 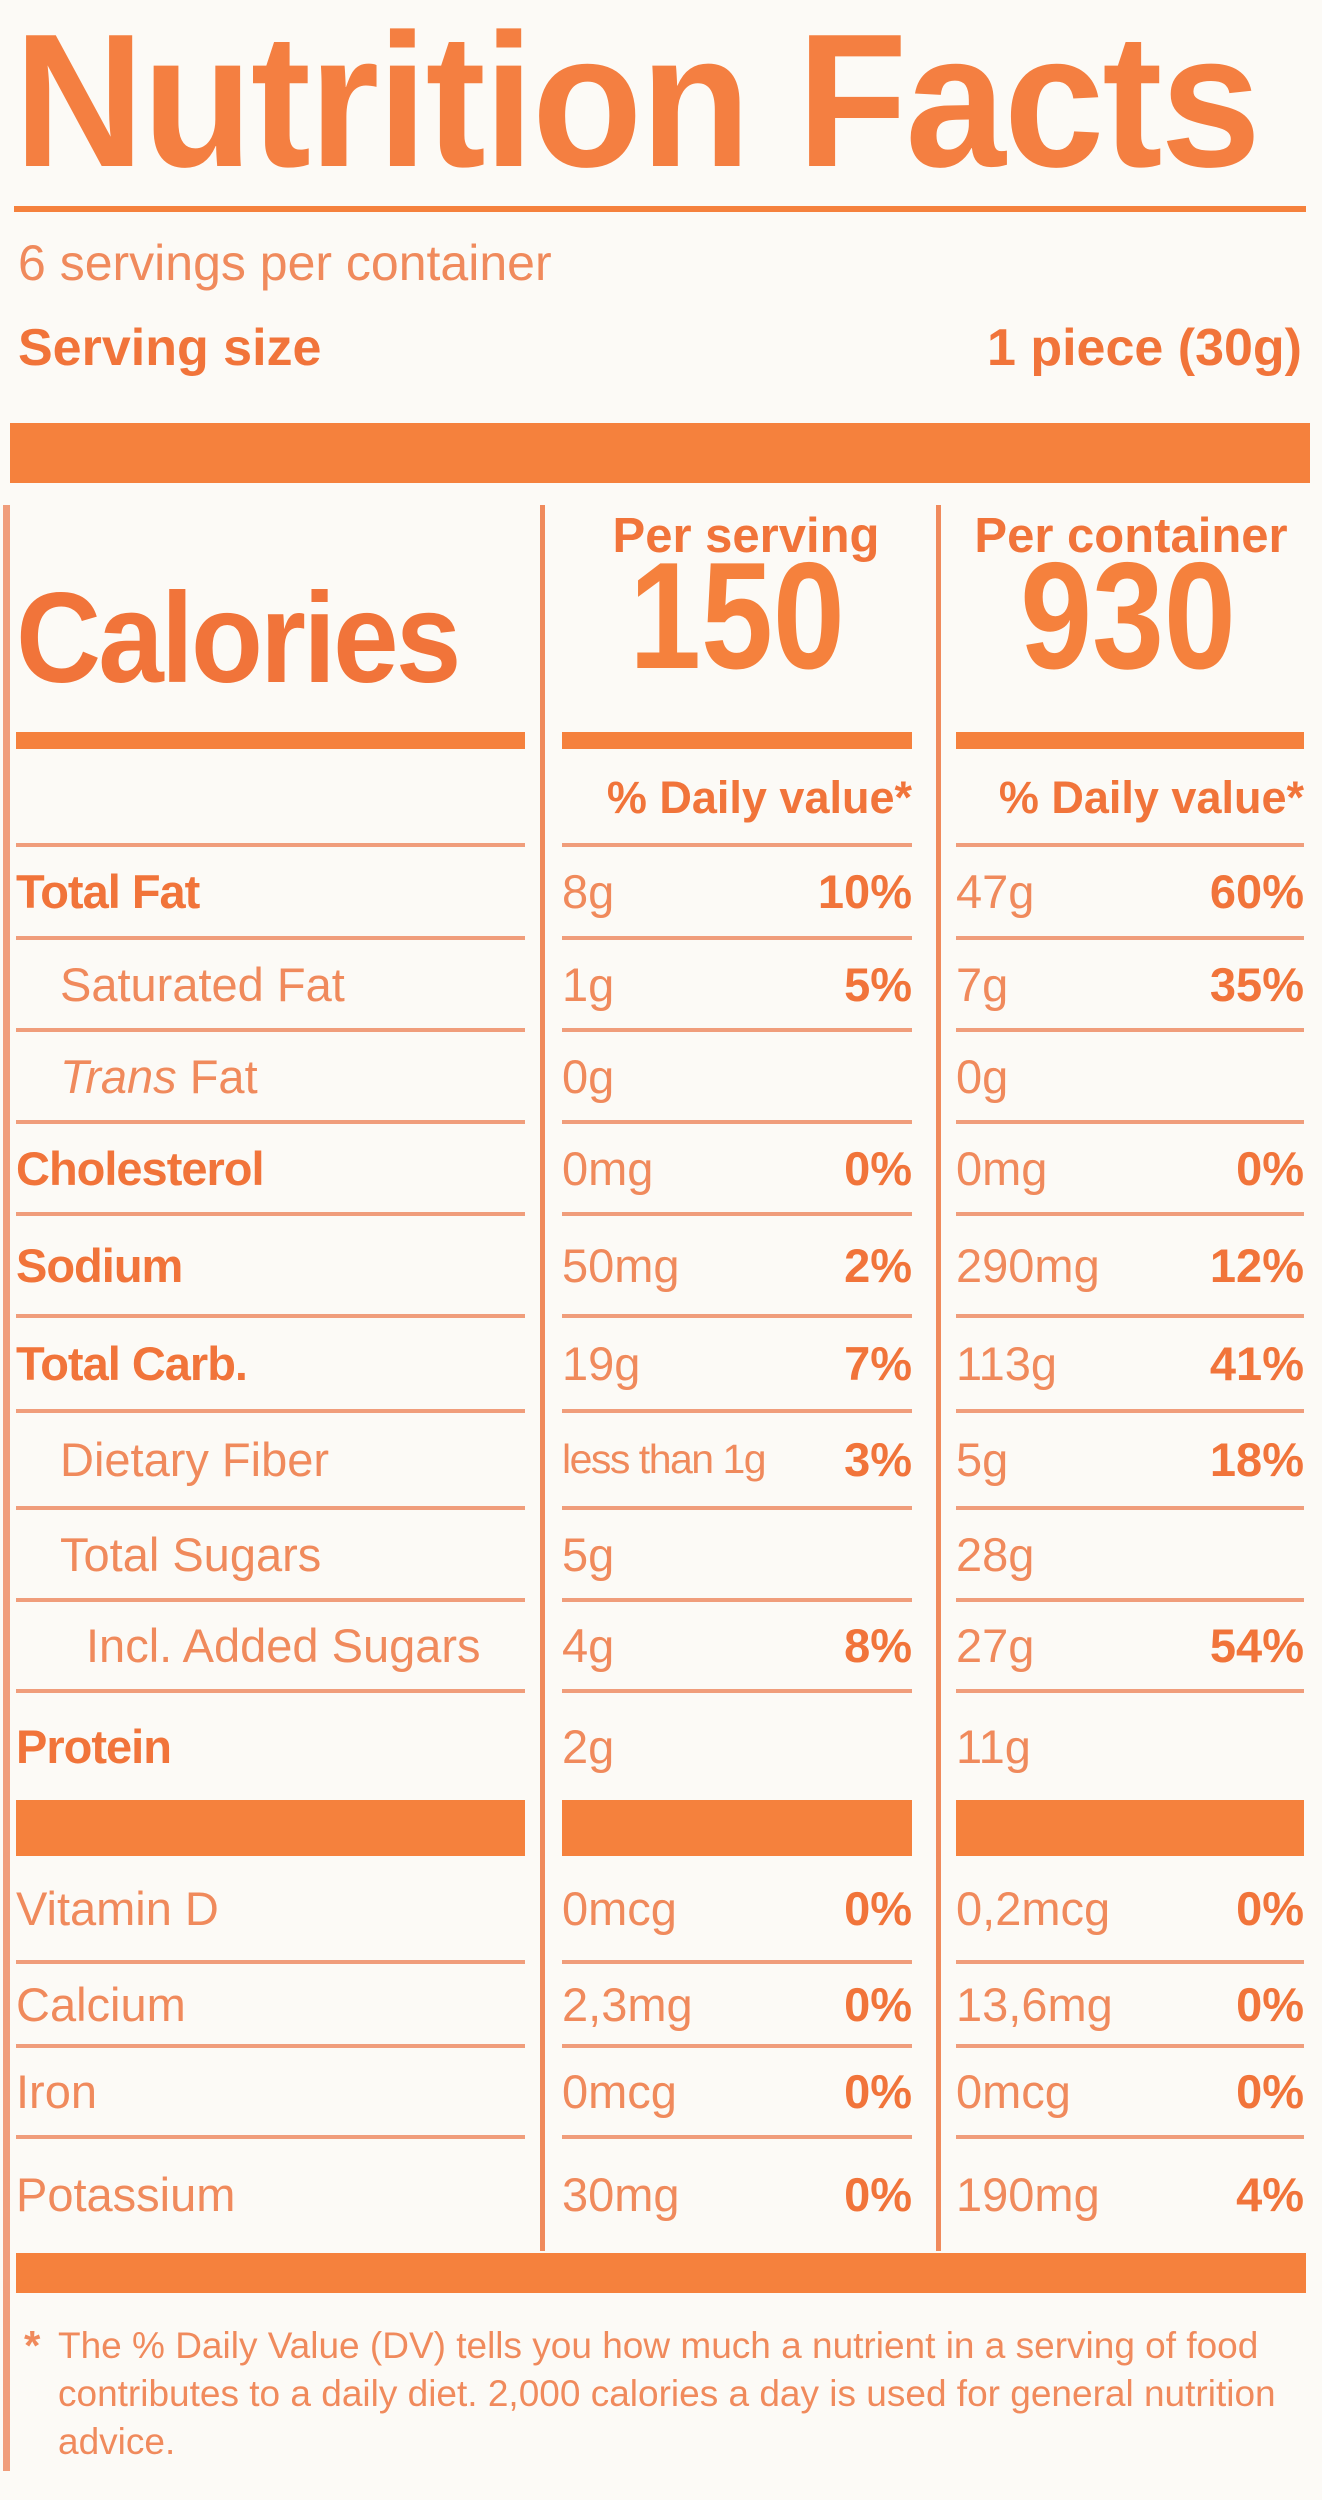 I want to click on per-serving-amount: 2g, so click(x=588, y=1746).